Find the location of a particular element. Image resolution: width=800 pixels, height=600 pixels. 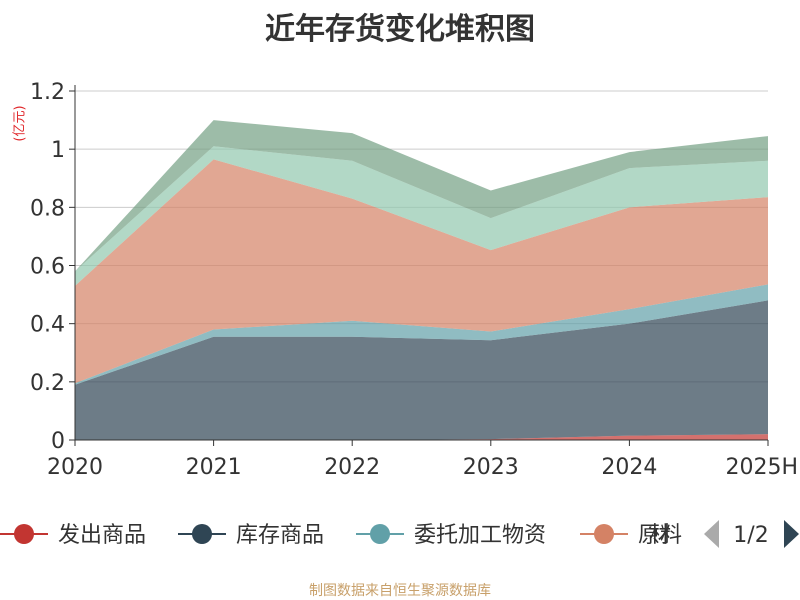

x-tick-label: 2024 is located at coordinates (629, 467).